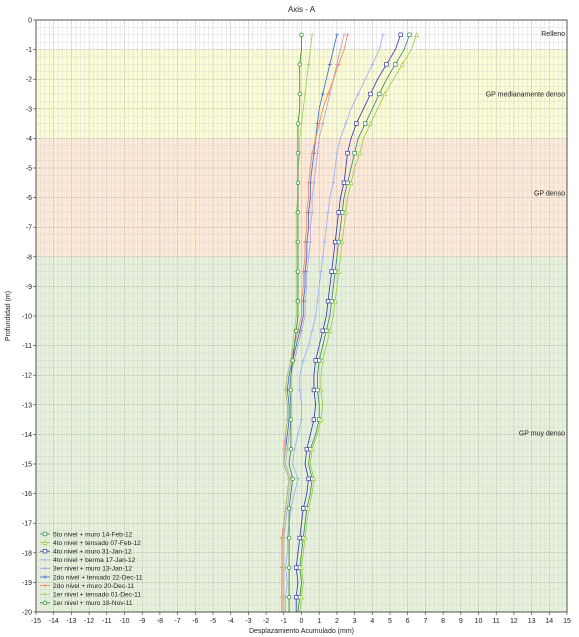 The width and height of the screenshot is (579, 637). What do you see at coordinates (266, 621) in the screenshot?
I see `x-tick-label: -2` at bounding box center [266, 621].